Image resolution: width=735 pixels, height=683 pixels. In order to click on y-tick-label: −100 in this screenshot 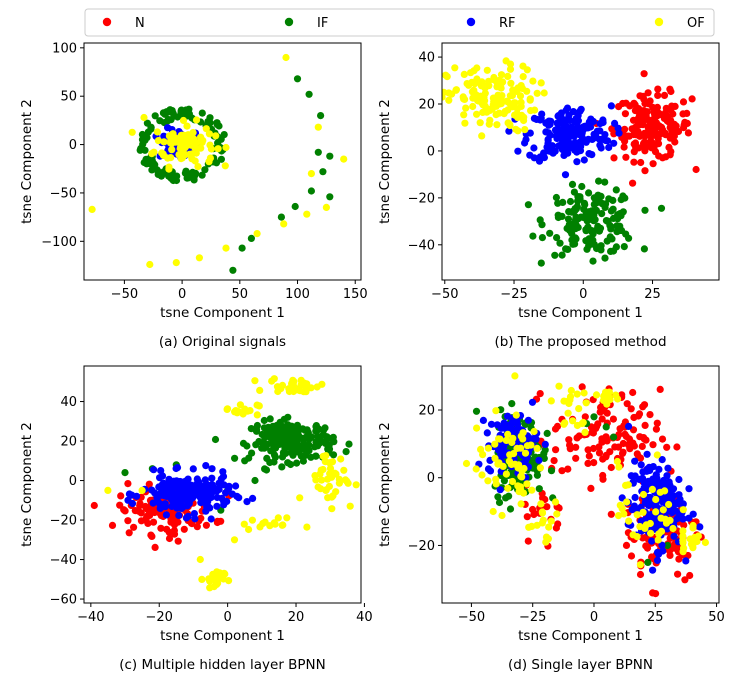, I will do `click(59, 242)`.